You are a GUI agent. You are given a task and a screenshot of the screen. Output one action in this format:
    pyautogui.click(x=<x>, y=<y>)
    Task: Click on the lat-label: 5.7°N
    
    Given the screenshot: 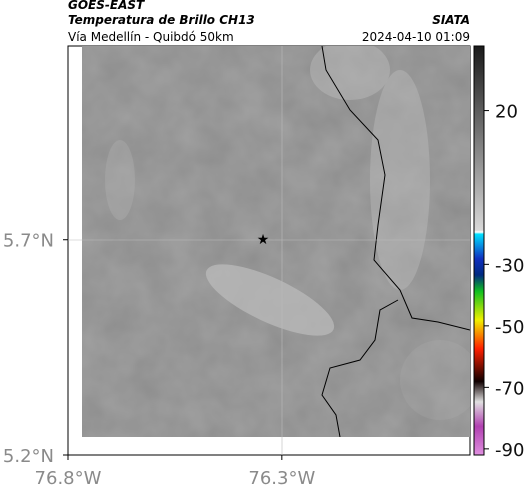 What is the action you would take?
    pyautogui.click(x=28, y=241)
    